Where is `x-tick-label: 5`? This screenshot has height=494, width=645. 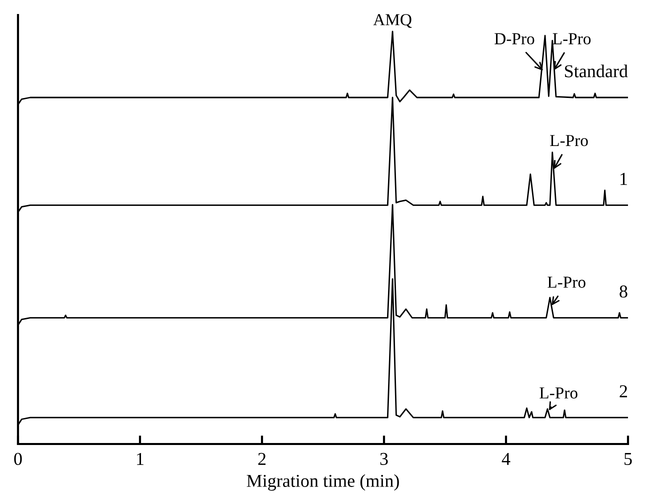
x-tick-label: 5 is located at coordinates (628, 459).